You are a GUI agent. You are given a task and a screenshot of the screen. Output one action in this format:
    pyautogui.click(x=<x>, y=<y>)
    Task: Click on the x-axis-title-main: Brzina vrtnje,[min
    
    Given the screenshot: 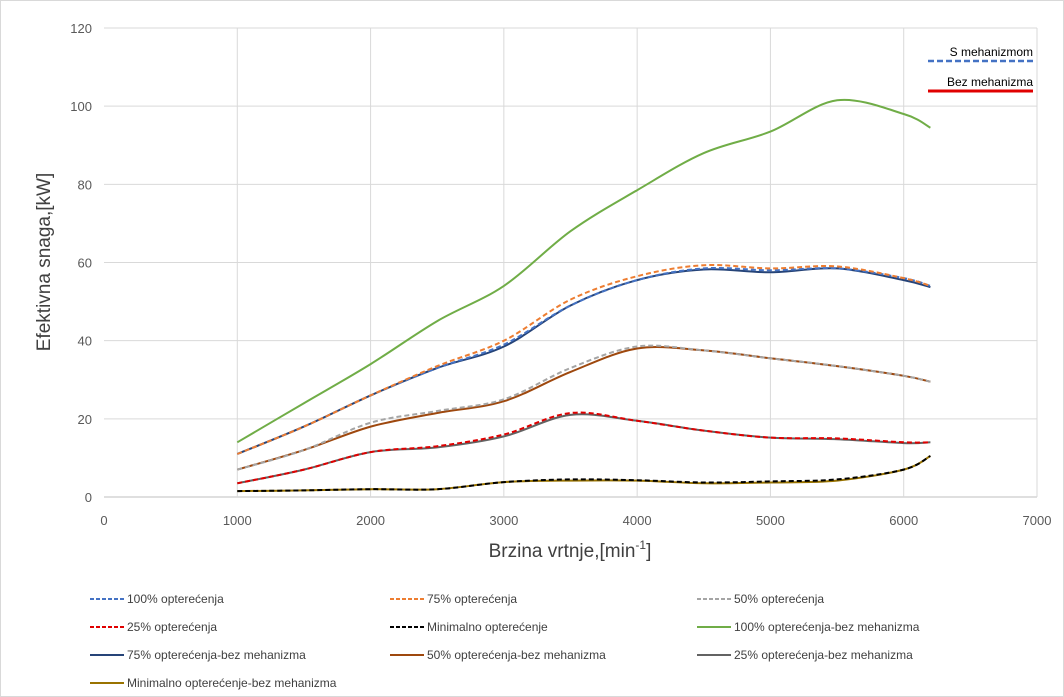 What is the action you would take?
    pyautogui.click(x=562, y=551)
    